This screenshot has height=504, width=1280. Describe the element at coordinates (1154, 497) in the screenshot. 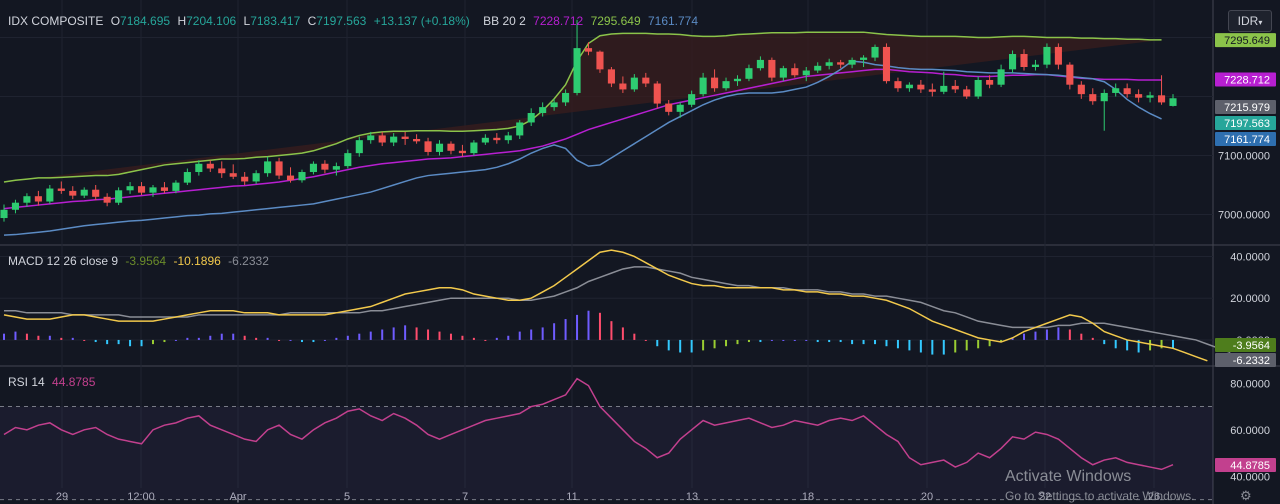

I see `x-tick-label: 26` at that location.